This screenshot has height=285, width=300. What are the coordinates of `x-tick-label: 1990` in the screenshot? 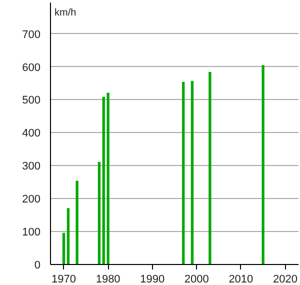 It's located at (152, 279).